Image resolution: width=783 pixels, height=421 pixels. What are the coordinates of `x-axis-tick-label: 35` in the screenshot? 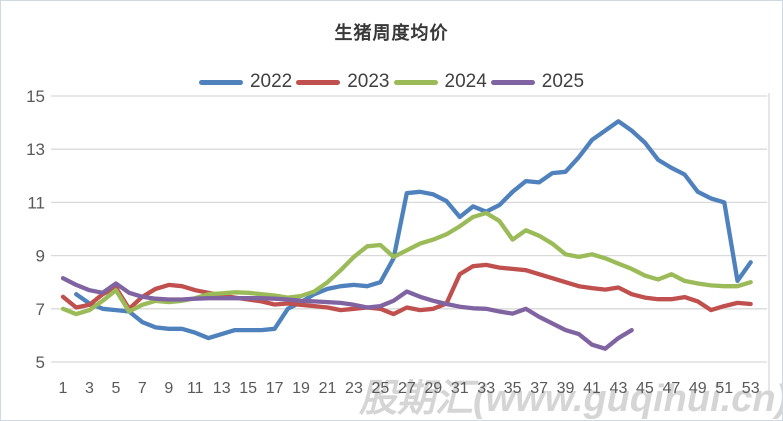 It's located at (513, 388).